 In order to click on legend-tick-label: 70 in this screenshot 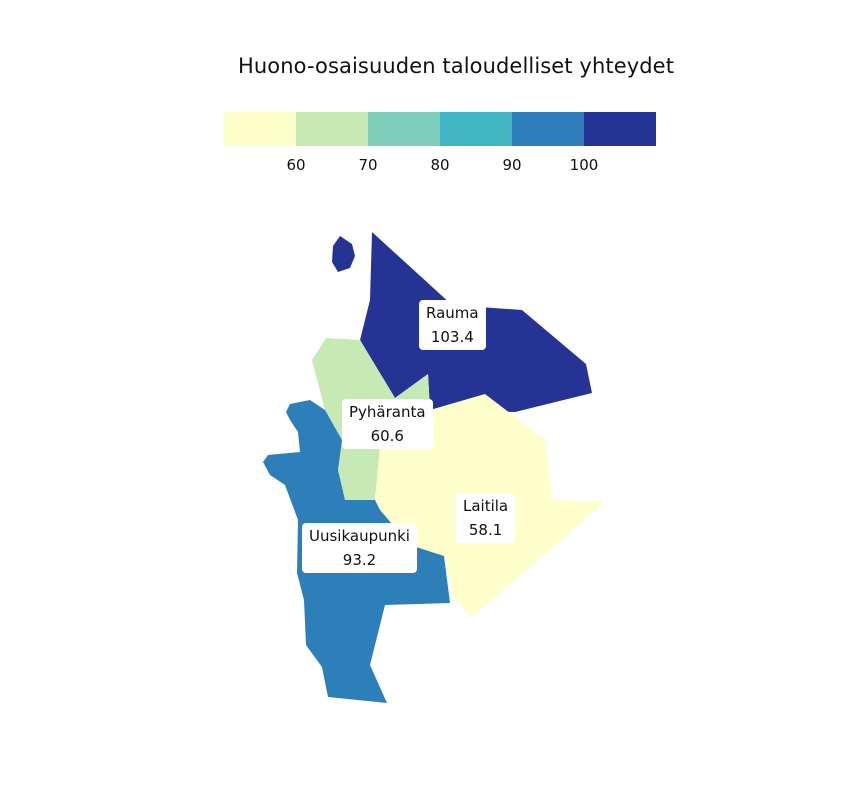, I will do `click(367, 165)`.